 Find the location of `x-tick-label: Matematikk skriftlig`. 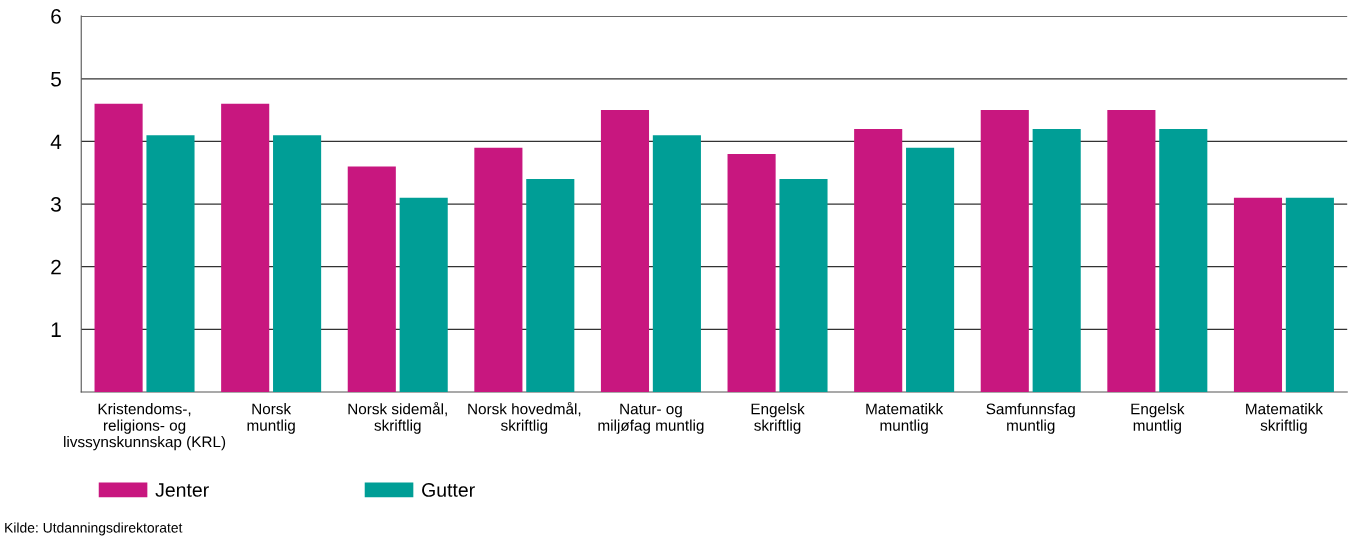

x-tick-label: Matematikk skriftlig is located at coordinates (1285, 418).